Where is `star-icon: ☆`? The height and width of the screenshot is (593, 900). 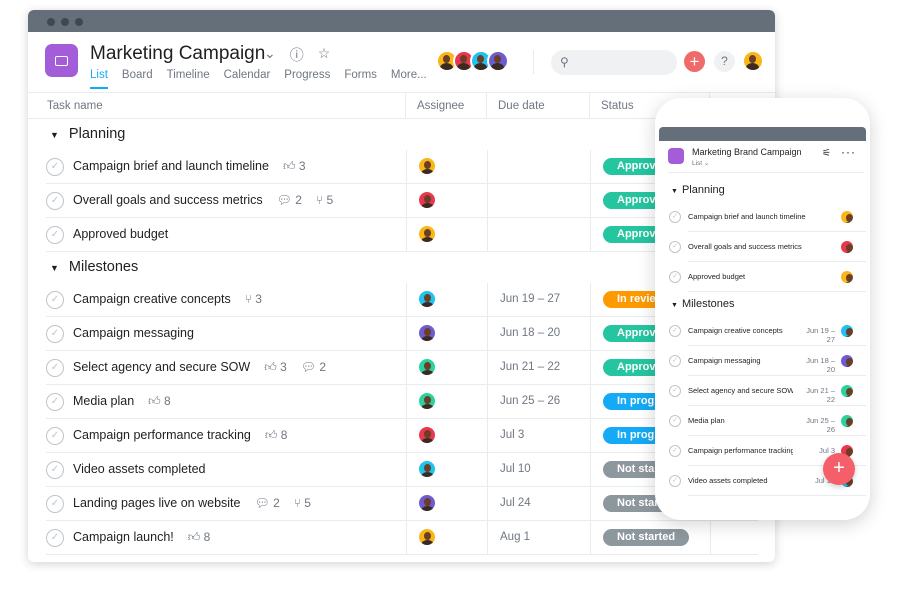
star-icon: ☆ is located at coordinates (324, 53).